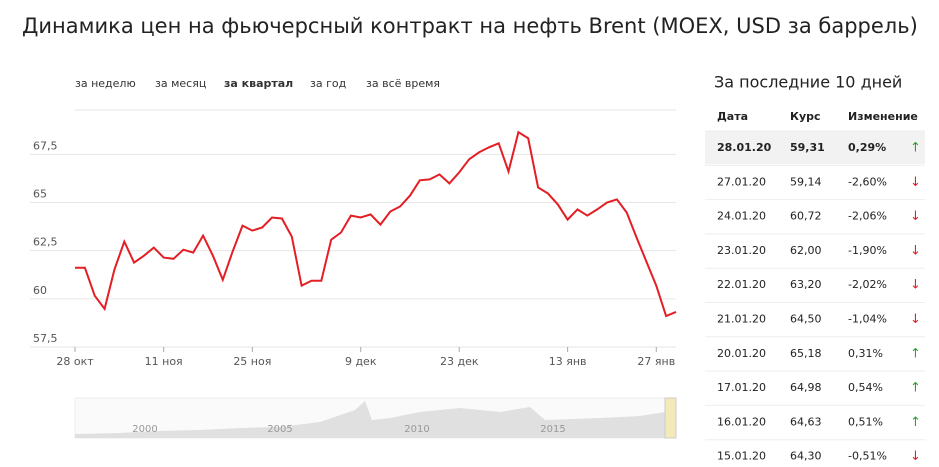 The height and width of the screenshot is (467, 939). Describe the element at coordinates (865, 353) in the screenshot. I see `table-cell: 0,31%` at that location.